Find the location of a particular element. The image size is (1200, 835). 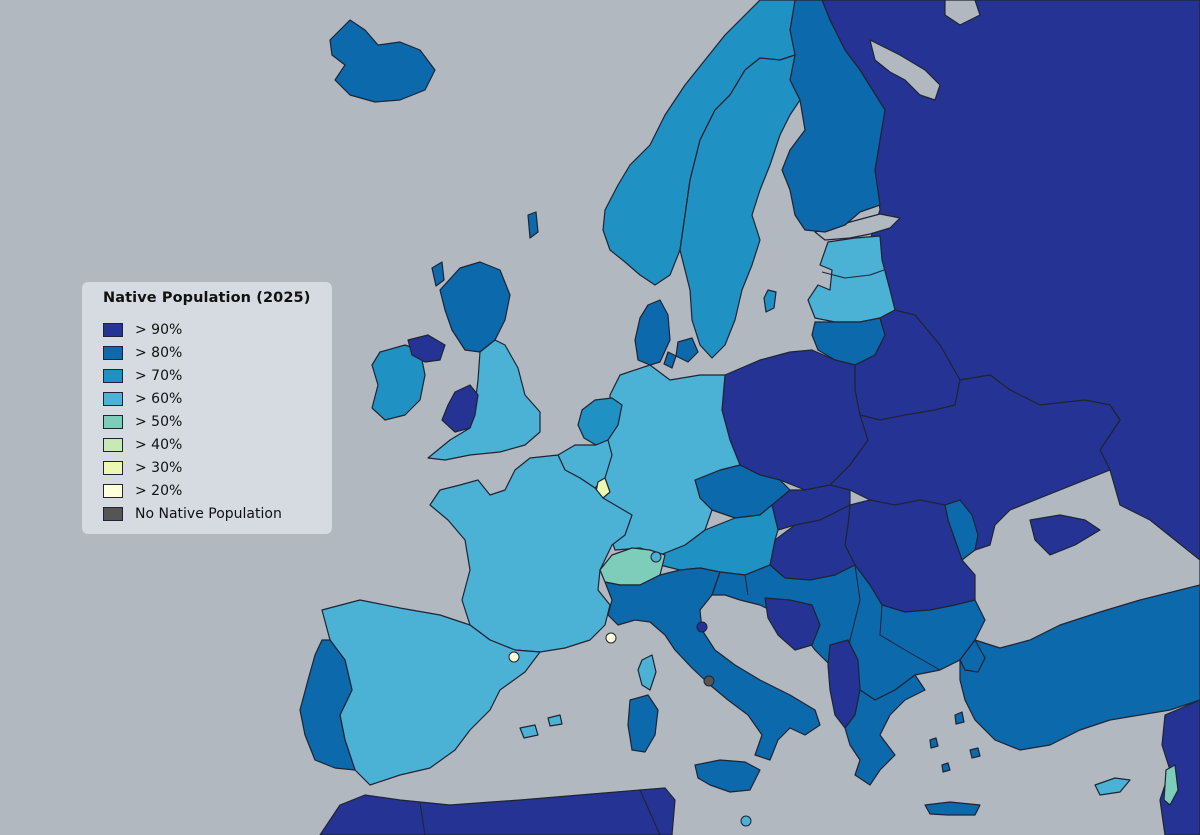

region-wales is located at coordinates (460, 408).